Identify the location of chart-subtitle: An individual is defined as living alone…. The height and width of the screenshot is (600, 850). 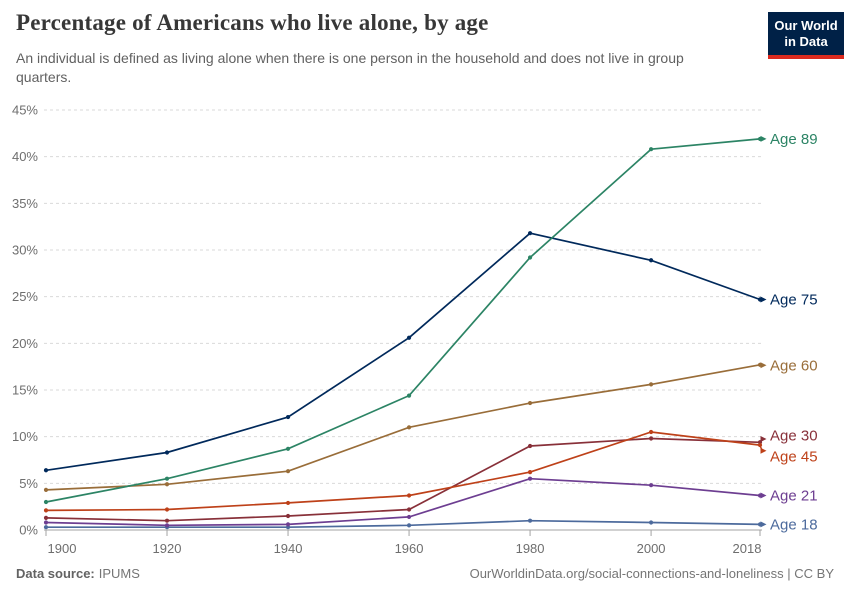
(350, 68).